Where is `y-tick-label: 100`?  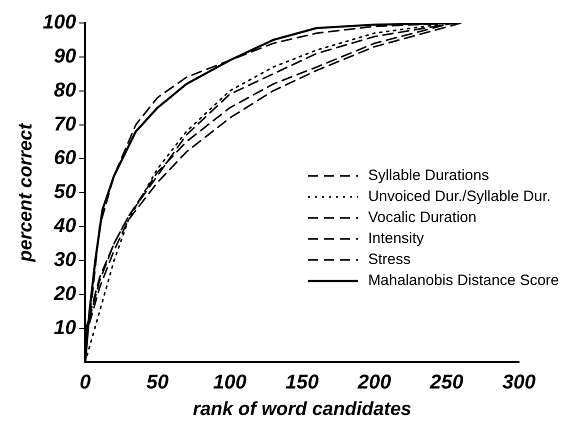
y-tick-label: 100 is located at coordinates (59, 23).